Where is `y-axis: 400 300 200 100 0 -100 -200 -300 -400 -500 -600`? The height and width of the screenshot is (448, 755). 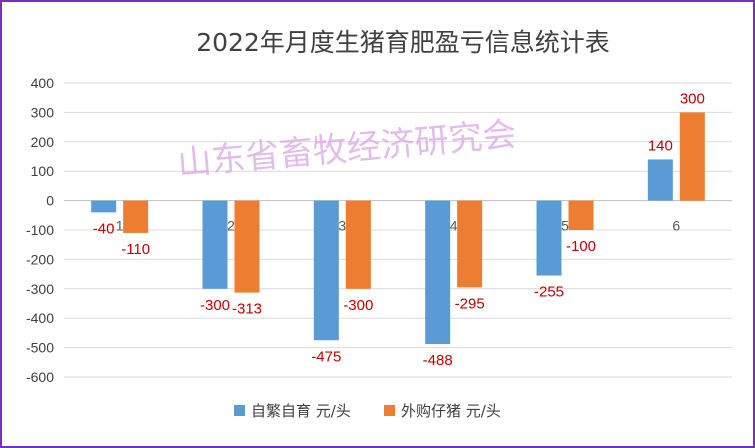
y-axis: 400 300 200 100 0 -100 -200 -300 -400 -500 -600 is located at coordinates (40, 230).